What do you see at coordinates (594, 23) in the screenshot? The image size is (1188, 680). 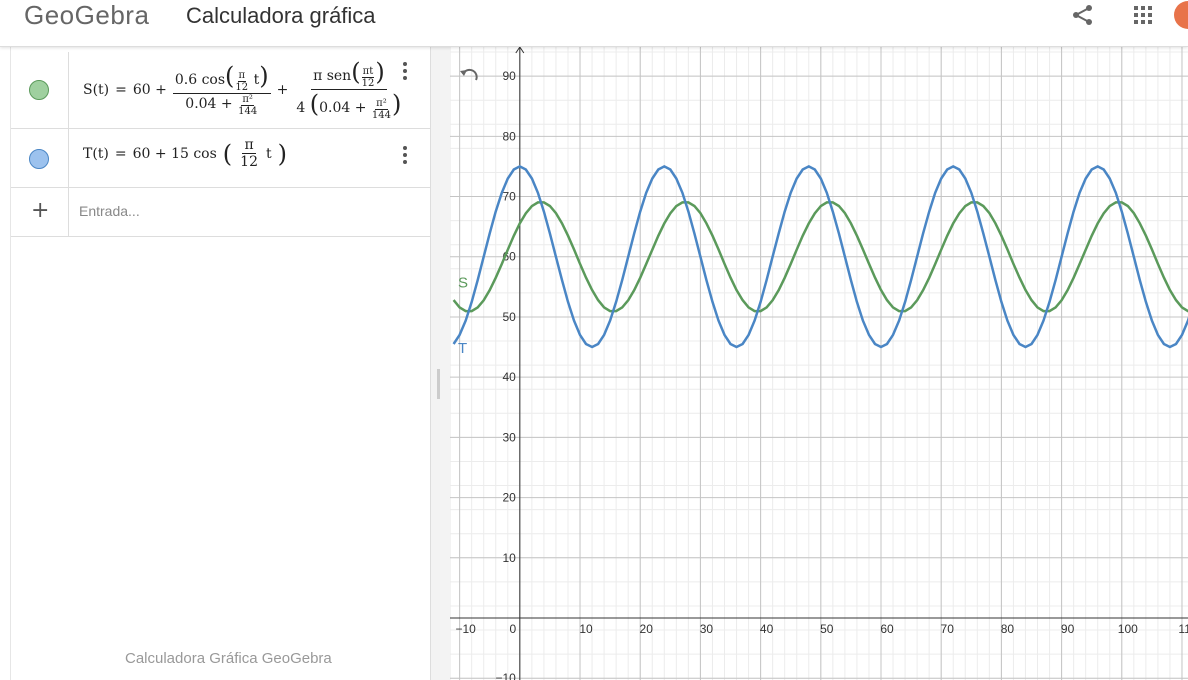 I see `header: GeoGebra Calculadora gráfica` at bounding box center [594, 23].